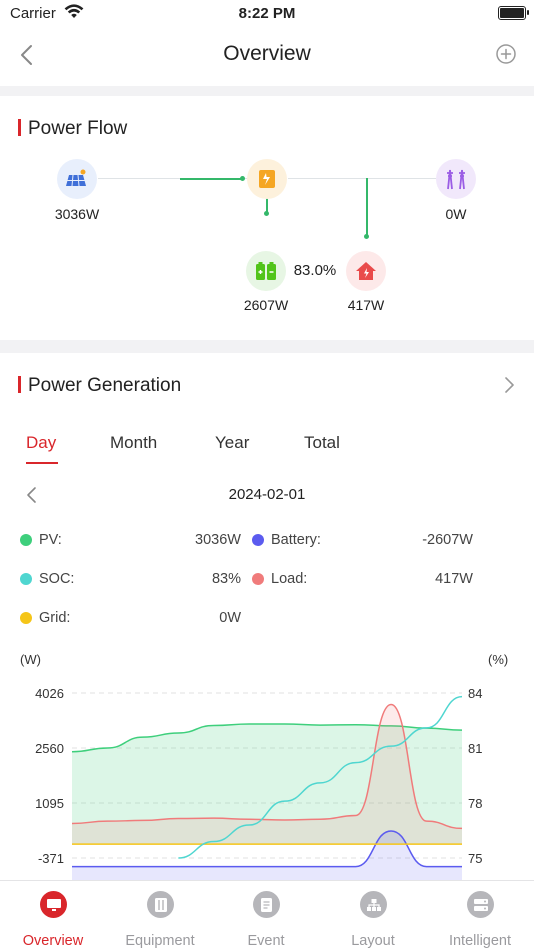 Image resolution: width=534 pixels, height=951 pixels. What do you see at coordinates (475, 858) in the screenshot?
I see `right-tick-label: 75` at bounding box center [475, 858].